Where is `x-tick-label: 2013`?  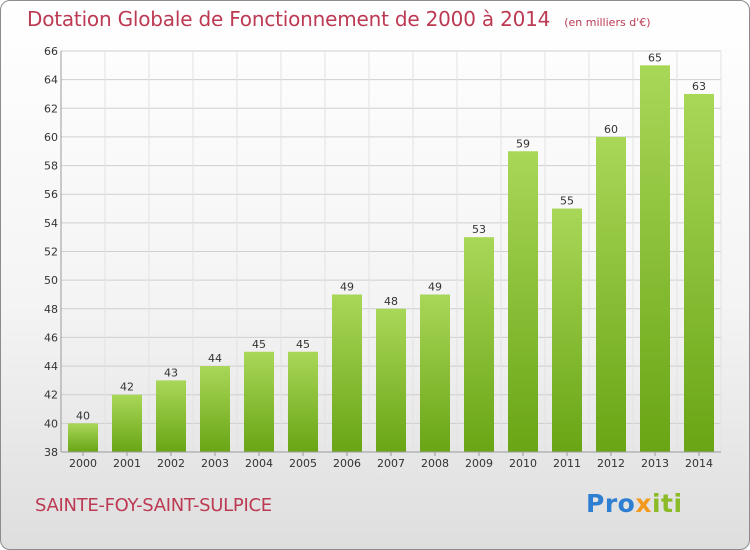 x-tick-label: 2013 is located at coordinates (655, 463).